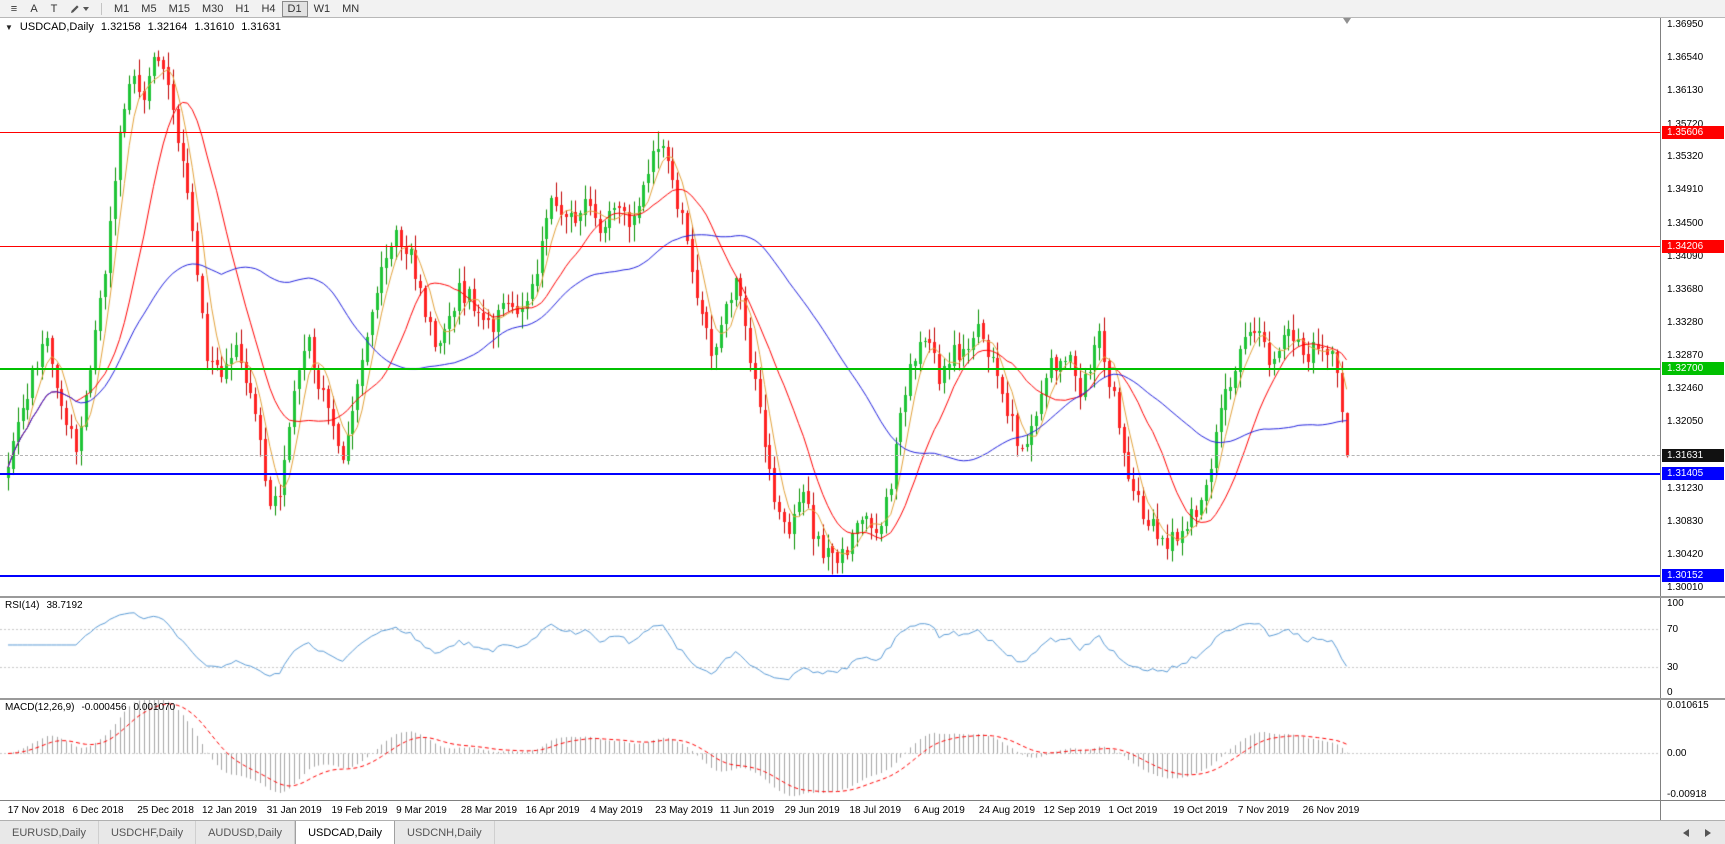  Describe the element at coordinates (875, 810) in the screenshot. I see `date-axis-label: 18 Jul 2019` at that location.